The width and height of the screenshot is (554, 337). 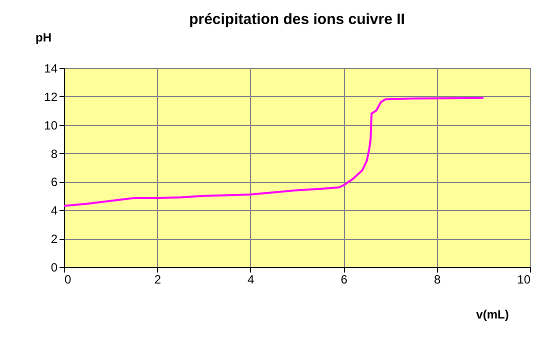 What do you see at coordinates (437, 279) in the screenshot?
I see `x-tick-label: 8` at bounding box center [437, 279].